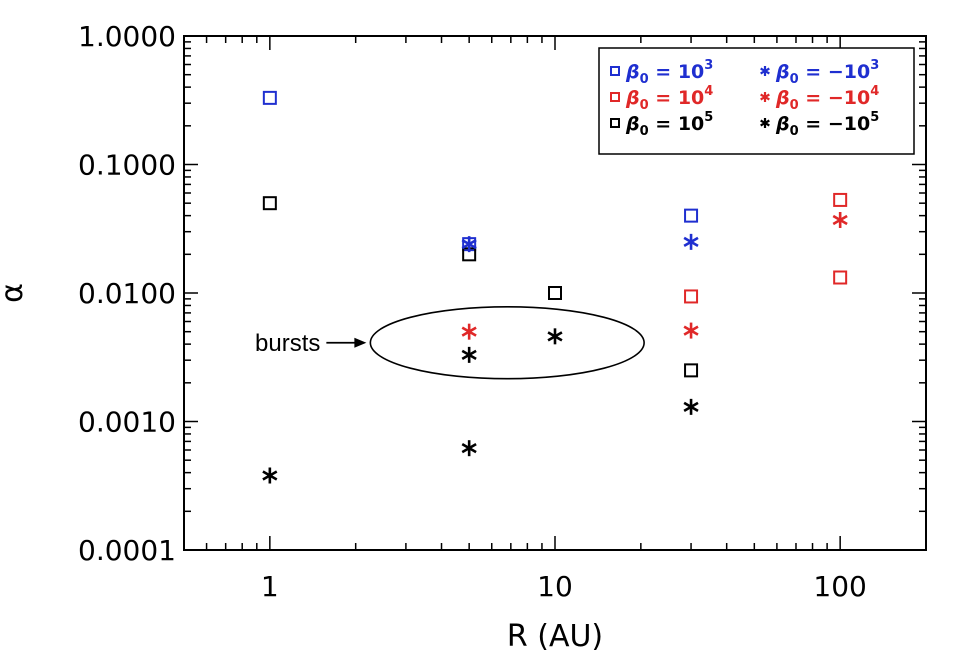 The width and height of the screenshot is (975, 672). Describe the element at coordinates (839, 586) in the screenshot. I see `x-tick-label: 100` at that location.